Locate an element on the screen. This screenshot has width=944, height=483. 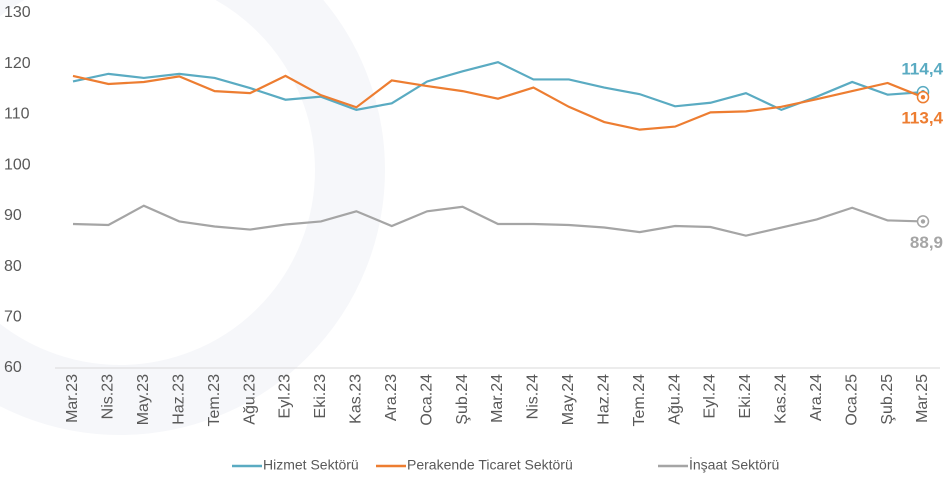
x-tick-label: Eki.23 is located at coordinates (320, 396).